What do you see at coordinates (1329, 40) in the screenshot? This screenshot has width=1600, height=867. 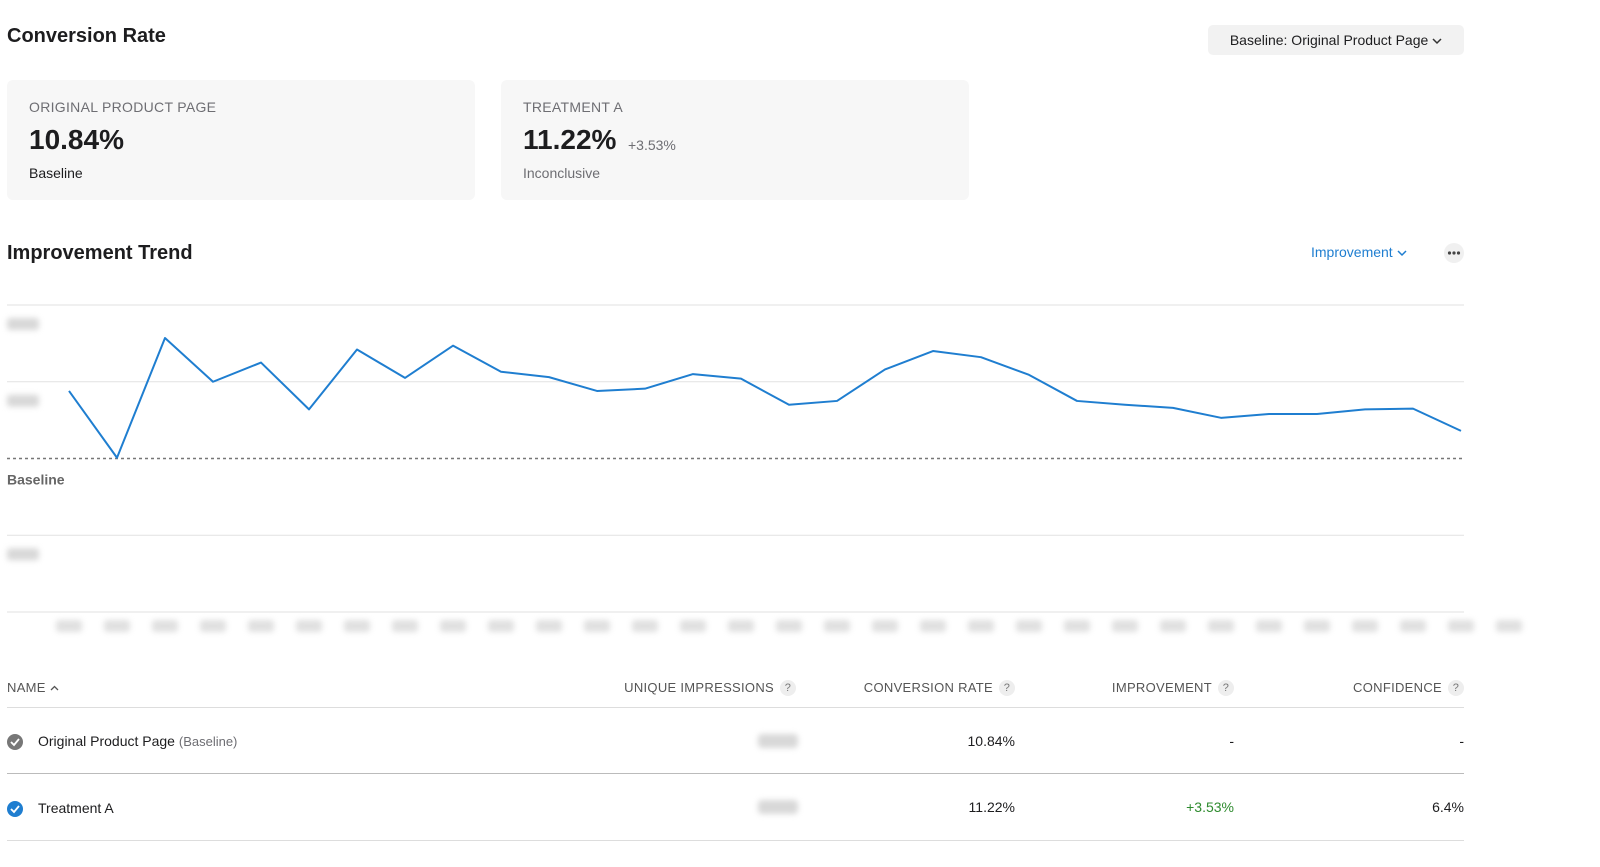 I see `baseline-dropdown-label: Baseline: Original Product Page` at bounding box center [1329, 40].